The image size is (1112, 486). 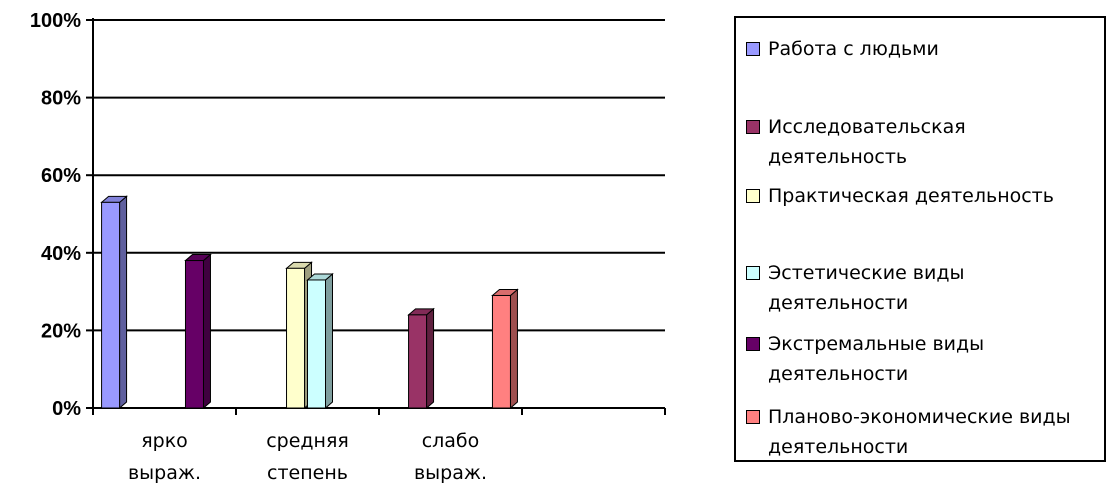 I want to click on legend-item: Эстетические виды деятельности, so click(x=922, y=288).